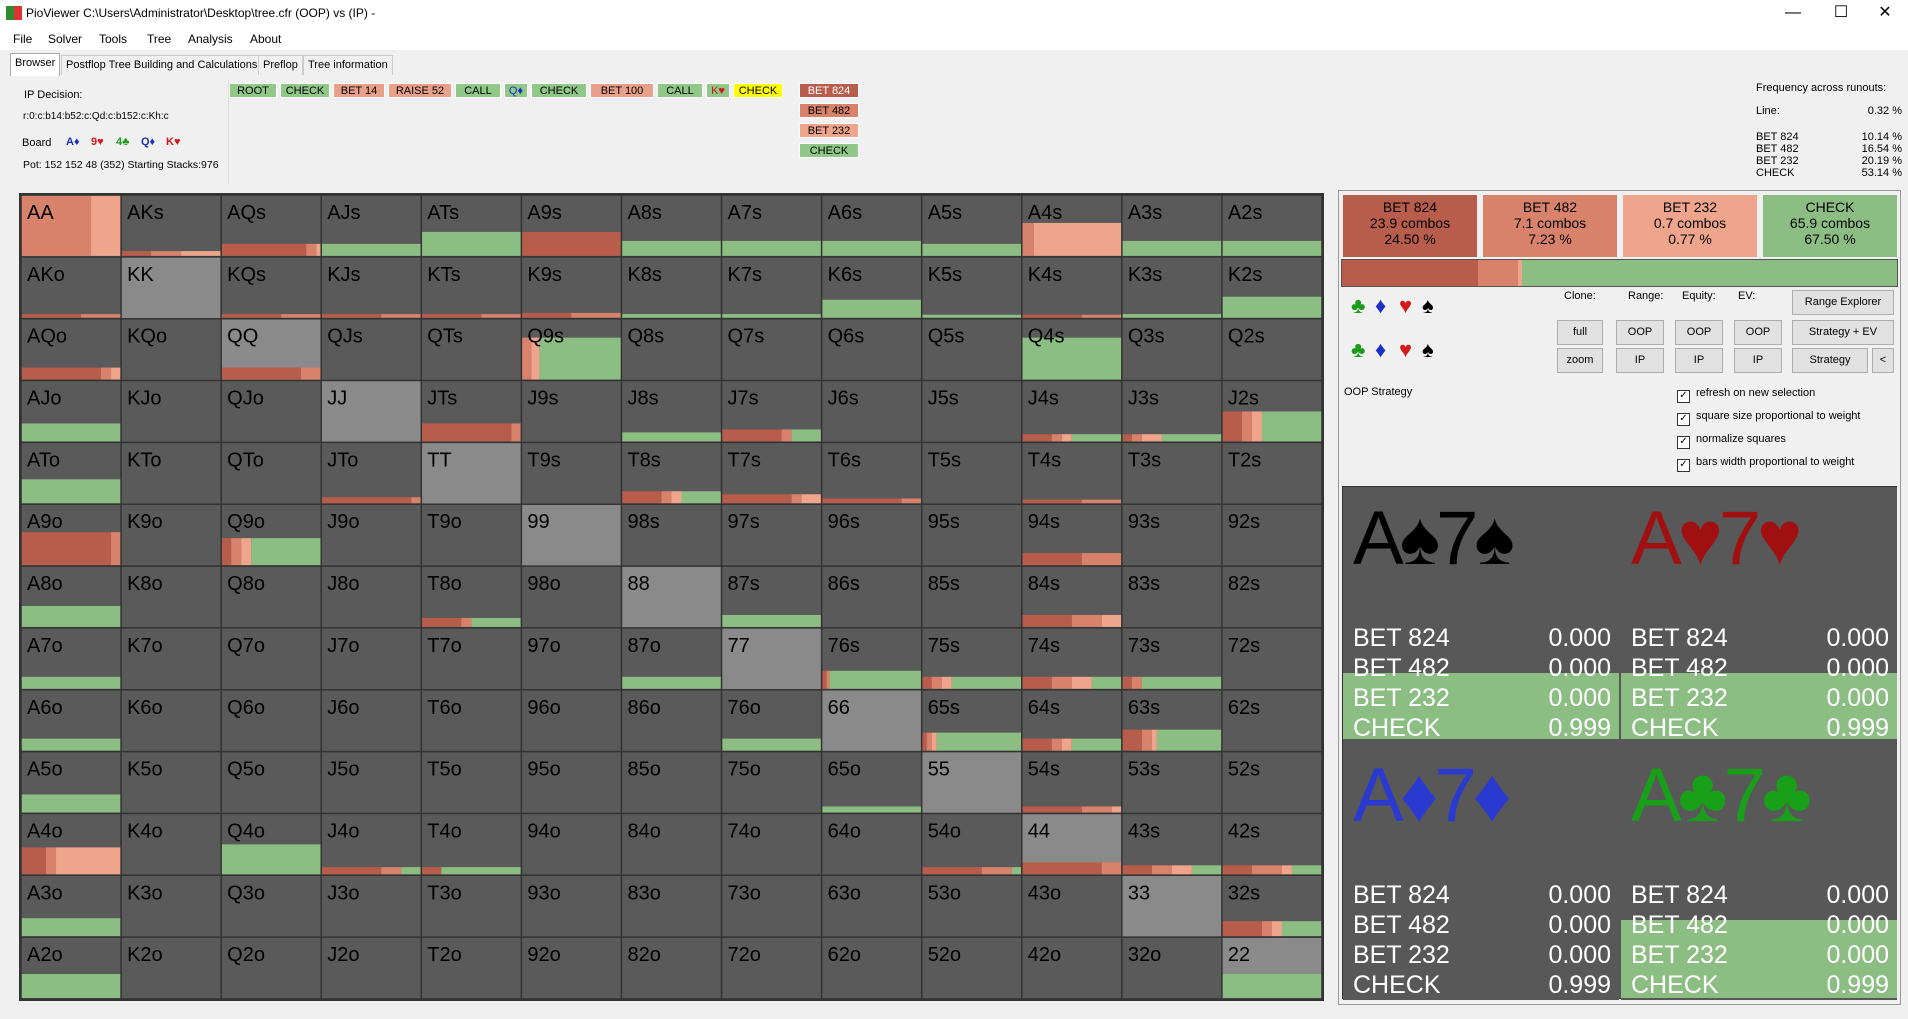  I want to click on hand-cell-32s: 32s, so click(1271, 906).